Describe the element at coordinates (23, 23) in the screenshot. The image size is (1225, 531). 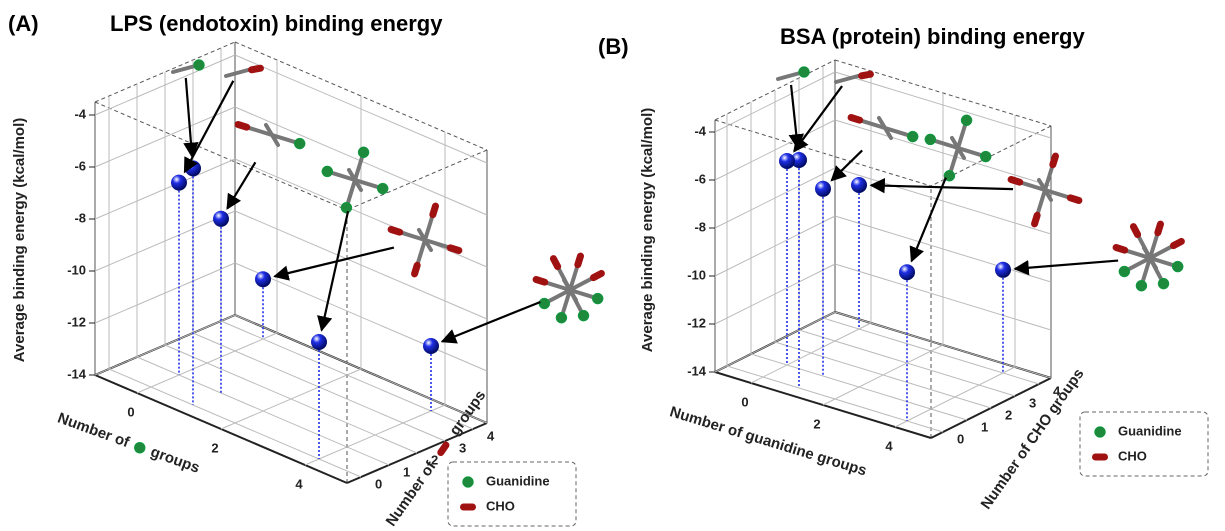
I see `panel-label: (A)` at that location.